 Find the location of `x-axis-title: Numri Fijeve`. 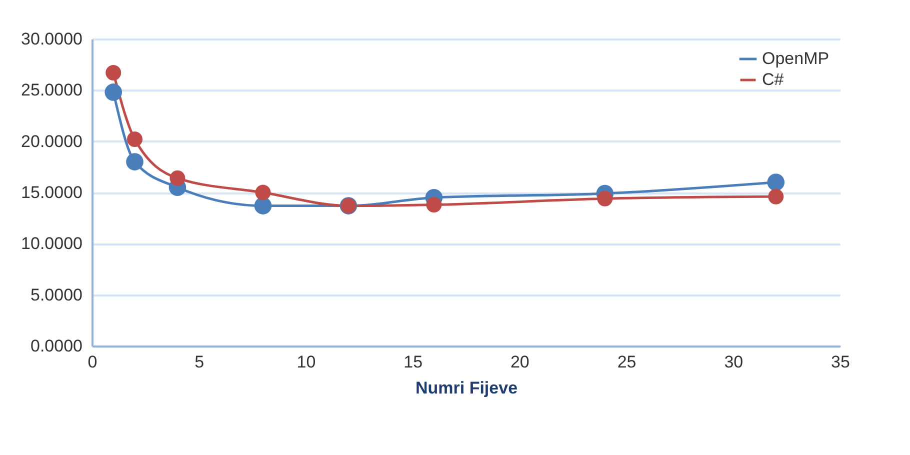

x-axis-title: Numri Fijeve is located at coordinates (466, 388).